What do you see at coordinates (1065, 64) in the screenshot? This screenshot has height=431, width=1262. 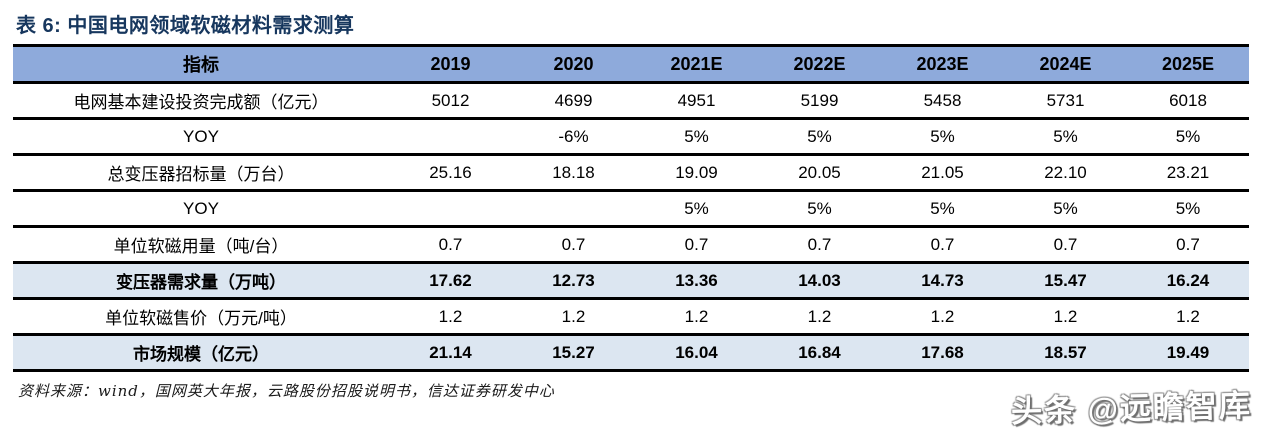 I see `column-header-2024e: 2024E` at bounding box center [1065, 64].